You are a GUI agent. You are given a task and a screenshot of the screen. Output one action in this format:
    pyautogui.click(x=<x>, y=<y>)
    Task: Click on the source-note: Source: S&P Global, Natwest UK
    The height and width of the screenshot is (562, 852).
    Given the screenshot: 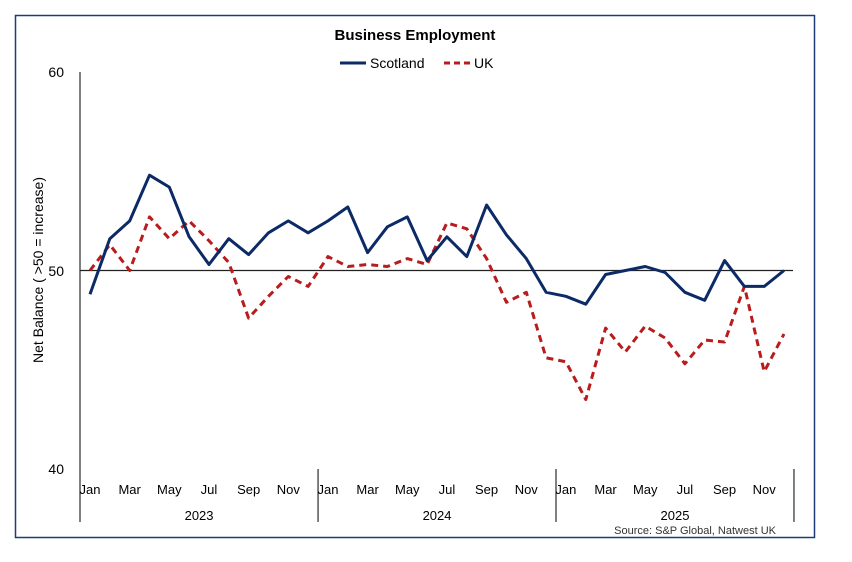 What is the action you would take?
    pyautogui.click(x=695, y=531)
    